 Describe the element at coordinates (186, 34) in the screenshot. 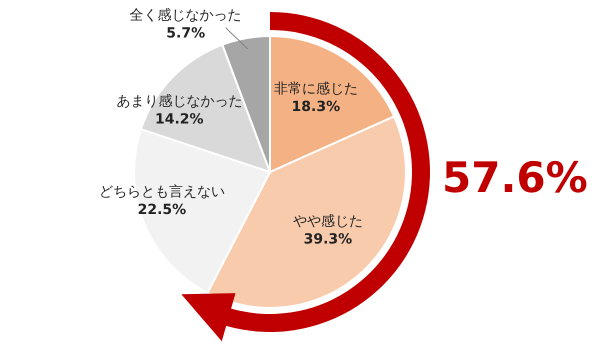

I see `data-label: 5.7%` at that location.